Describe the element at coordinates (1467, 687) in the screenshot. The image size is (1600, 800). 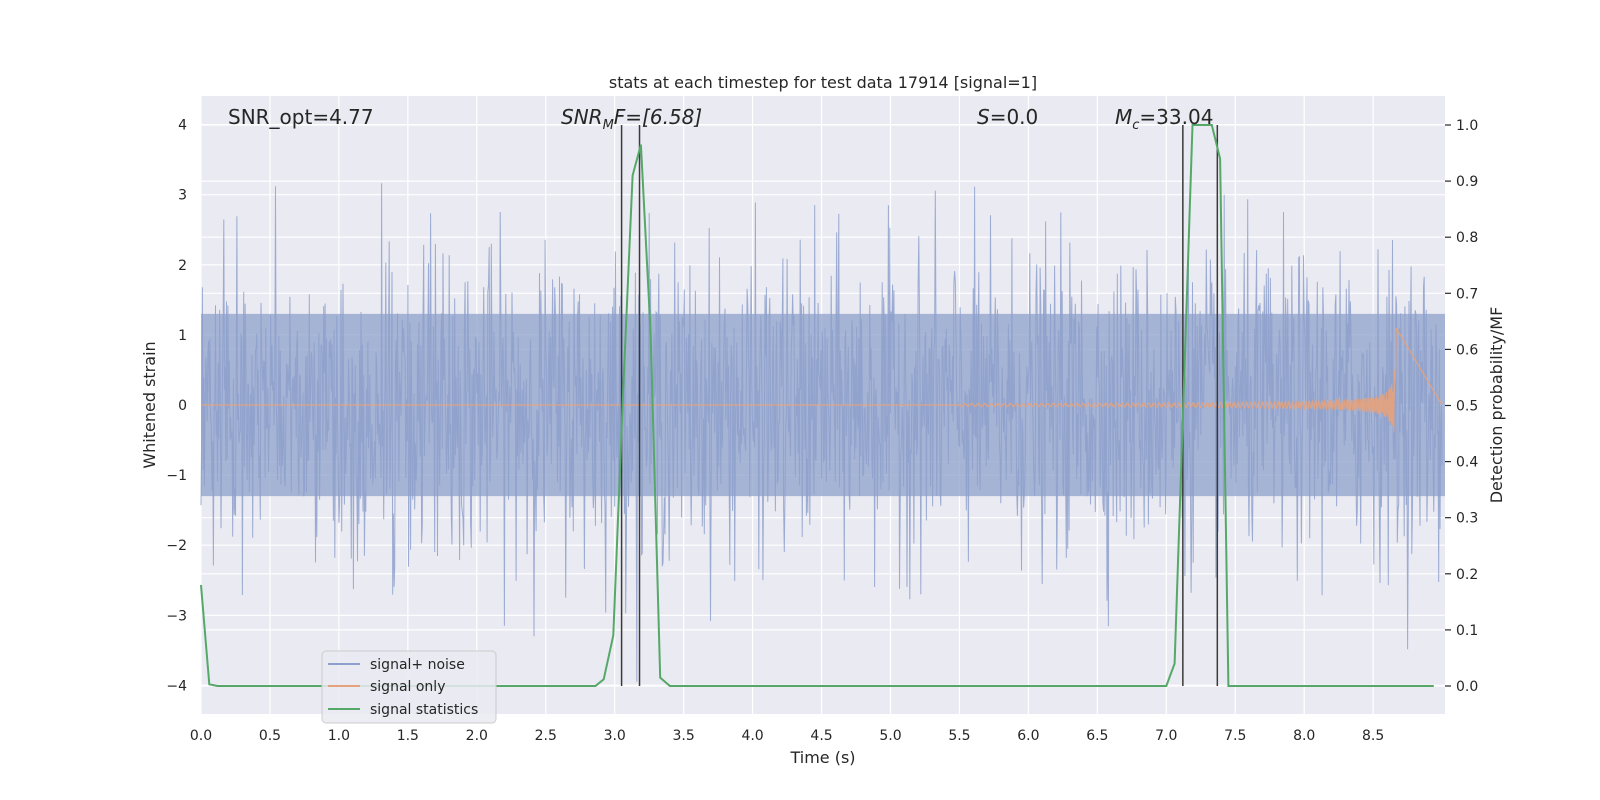
I see `y-tick-label-right: 0.0` at that location.